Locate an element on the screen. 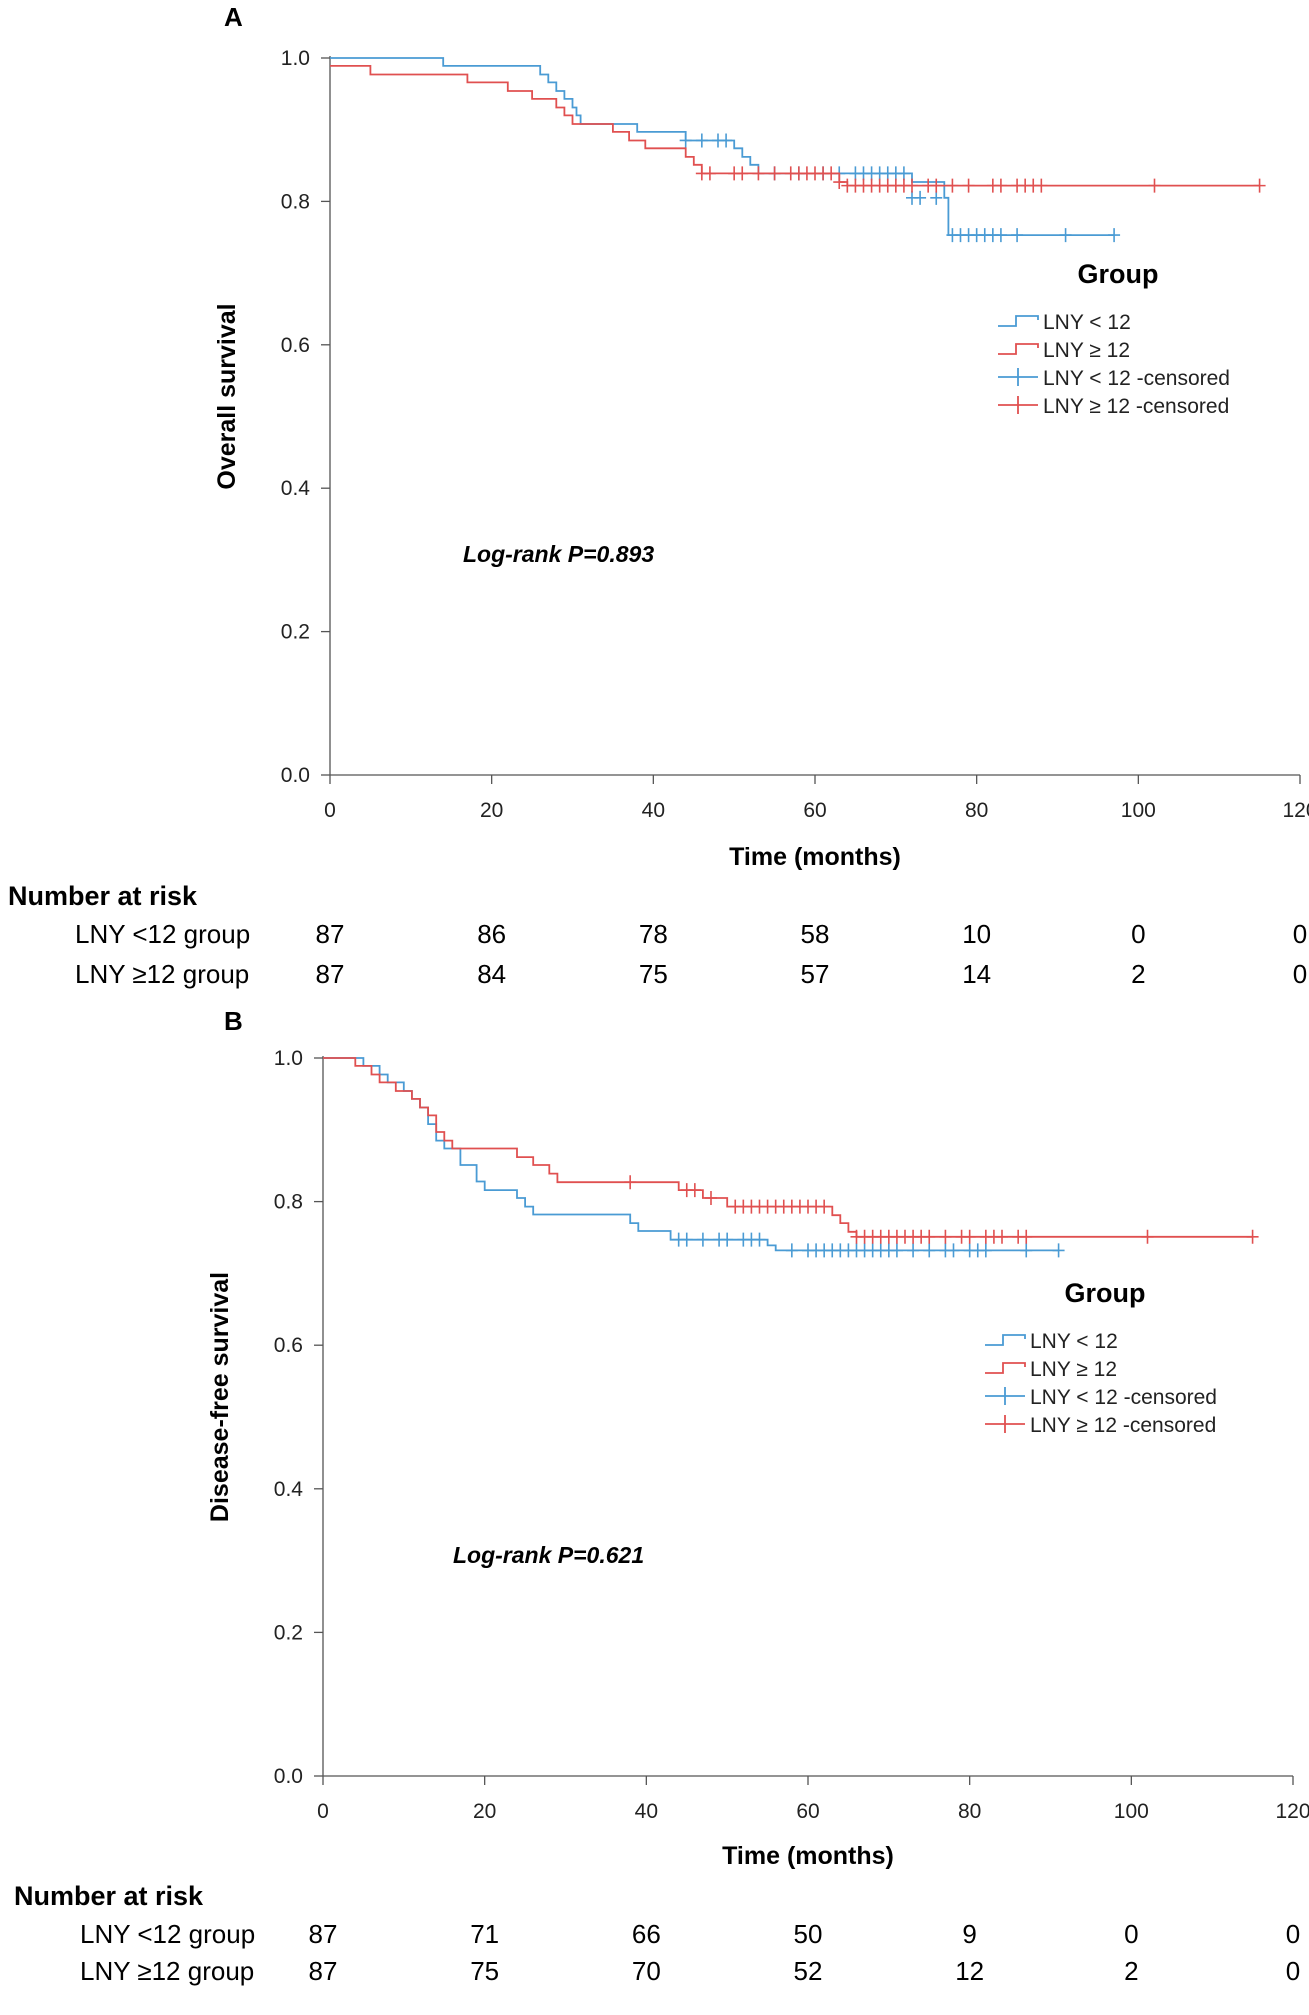  legend-label: LNY ≥ 12 -censored is located at coordinates (1123, 1425).